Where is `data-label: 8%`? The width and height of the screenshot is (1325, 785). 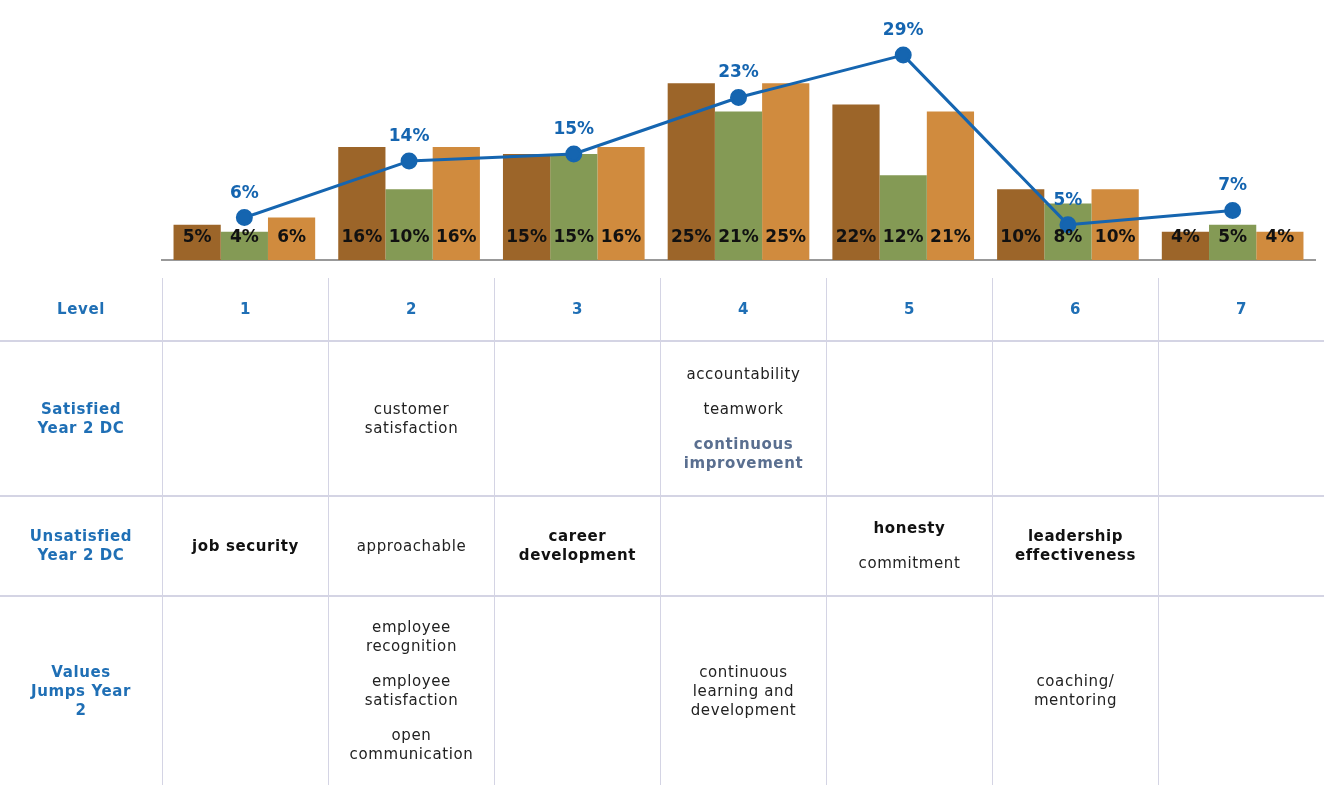 data-label: 8% is located at coordinates (1068, 236).